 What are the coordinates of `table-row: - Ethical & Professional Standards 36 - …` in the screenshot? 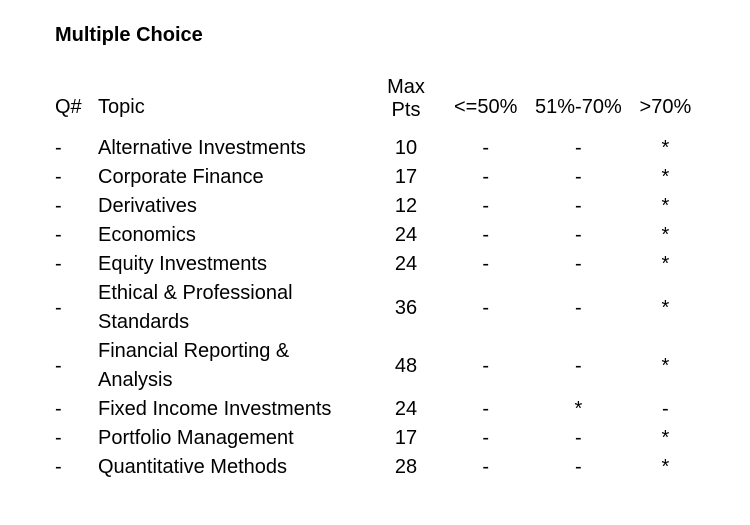 It's located at (373, 308).